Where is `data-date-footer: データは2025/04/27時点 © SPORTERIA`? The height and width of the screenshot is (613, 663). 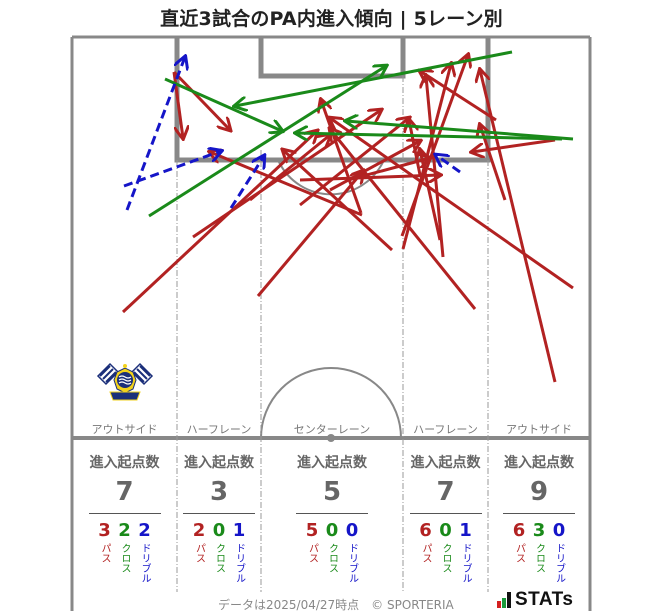 data-date-footer: データは2025/04/27時点 © SPORTERIA is located at coordinates (336, 605).